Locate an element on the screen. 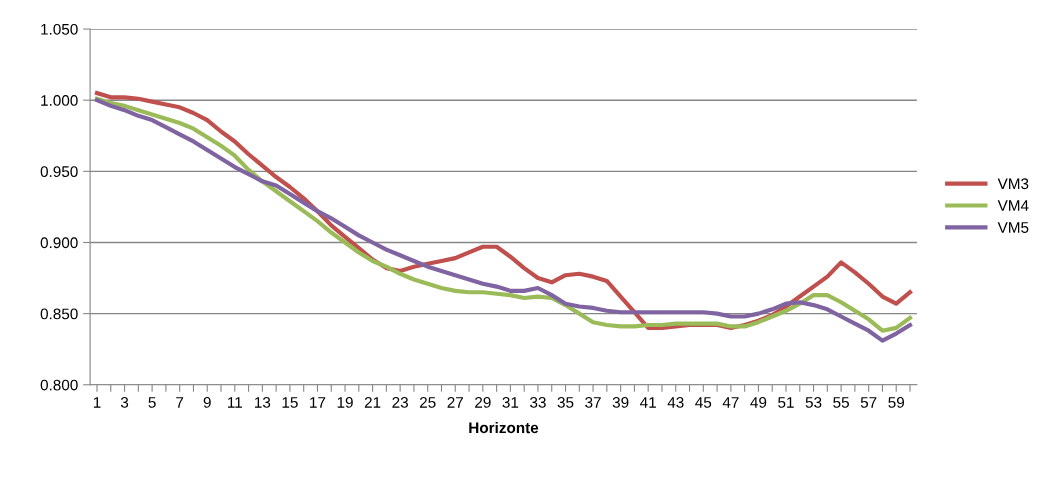  x-tick-label: 53 is located at coordinates (813, 402).